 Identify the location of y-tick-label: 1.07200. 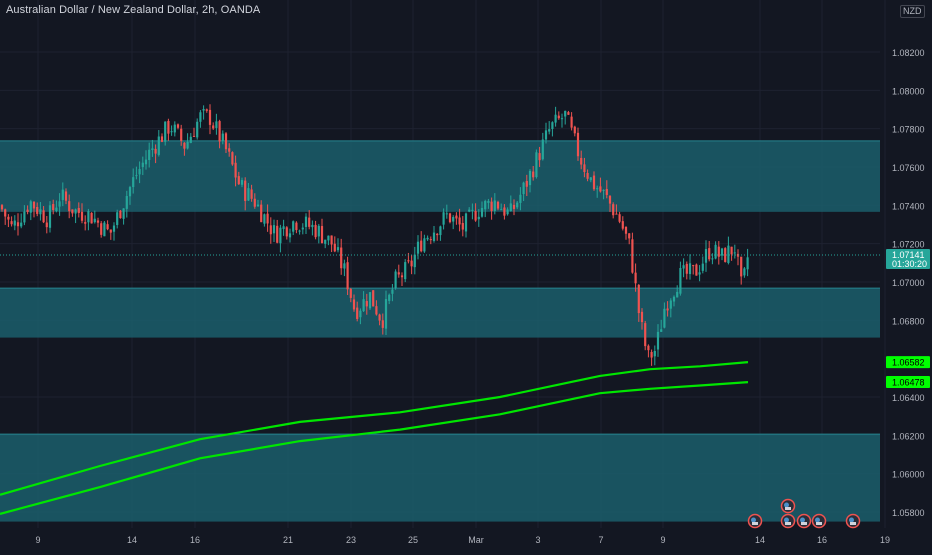
(908, 245).